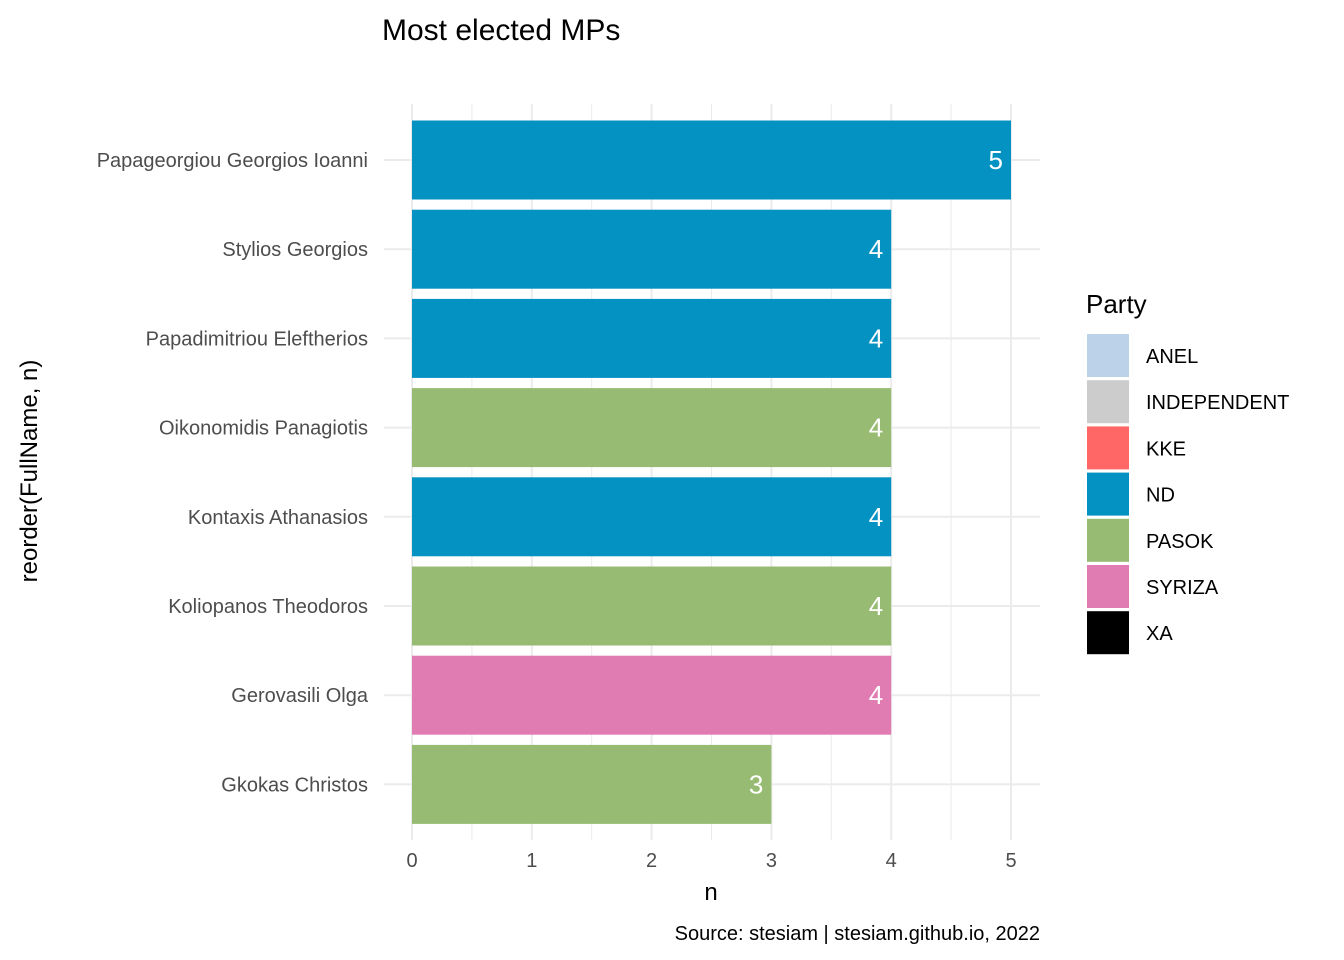  What do you see at coordinates (711, 861) in the screenshot?
I see `x-tick-labels: 0 1 2 3 4 5` at bounding box center [711, 861].